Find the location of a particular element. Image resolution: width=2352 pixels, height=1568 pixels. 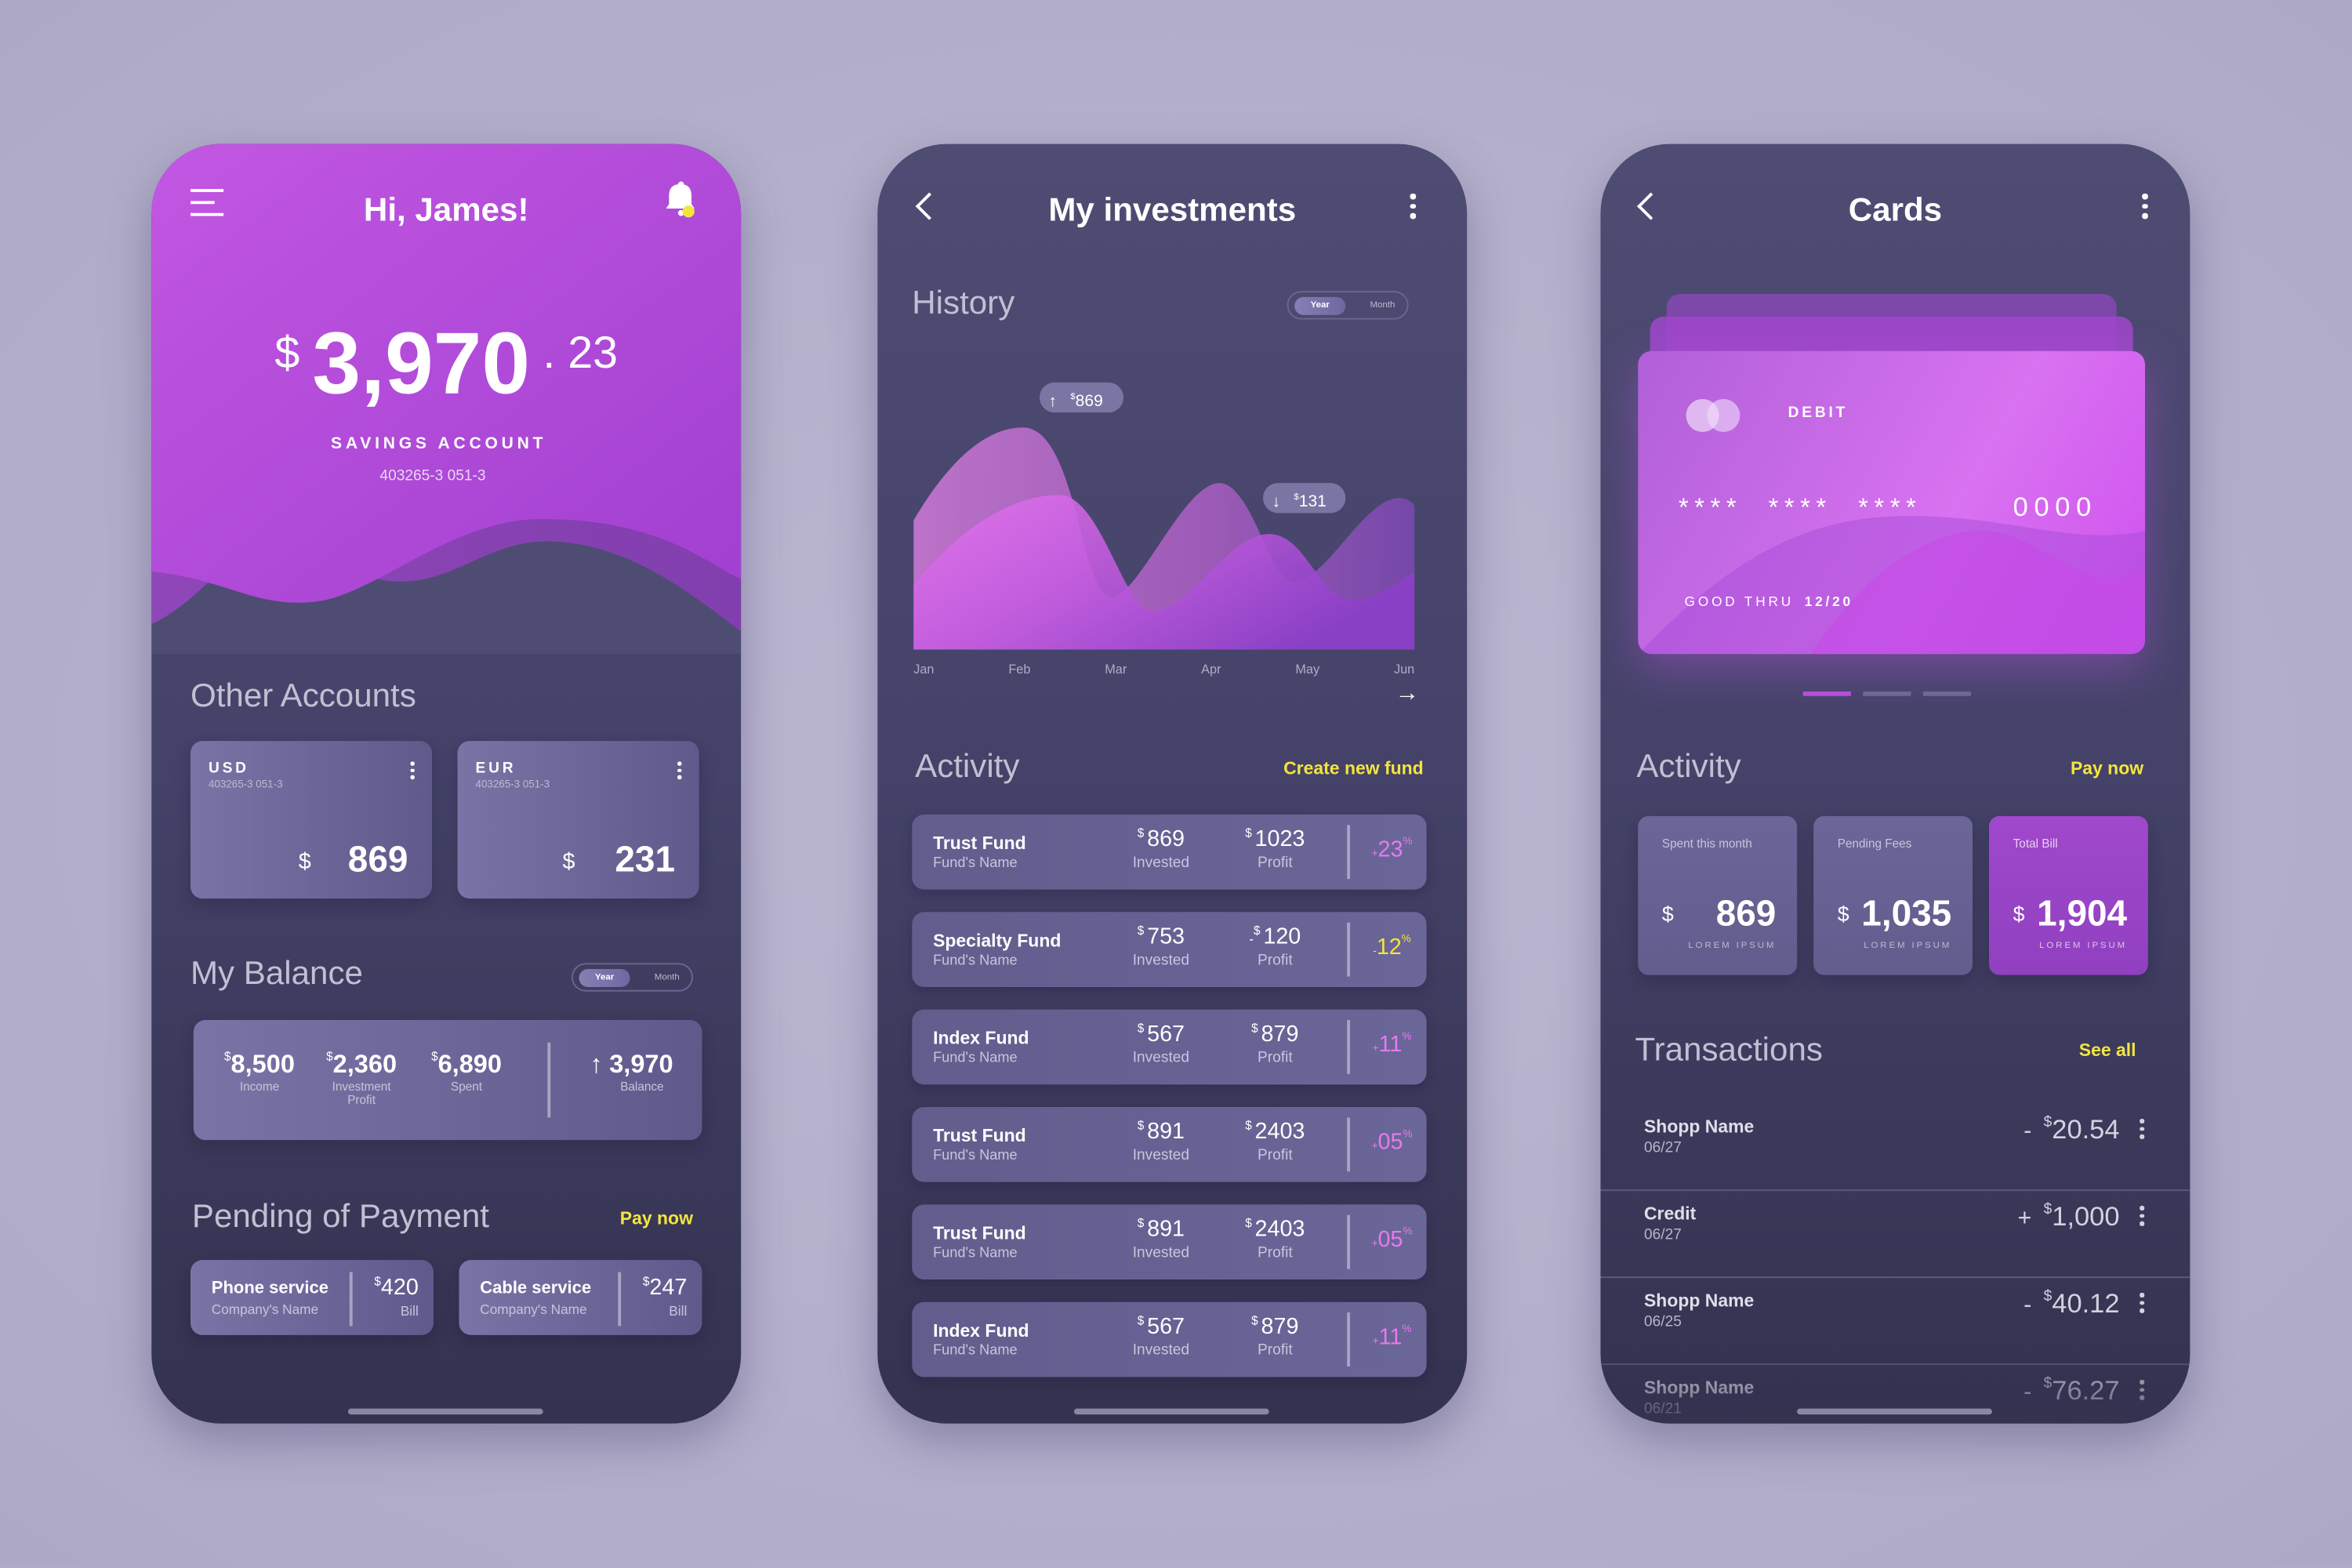

activity-title: Activity is located at coordinates (967, 765).